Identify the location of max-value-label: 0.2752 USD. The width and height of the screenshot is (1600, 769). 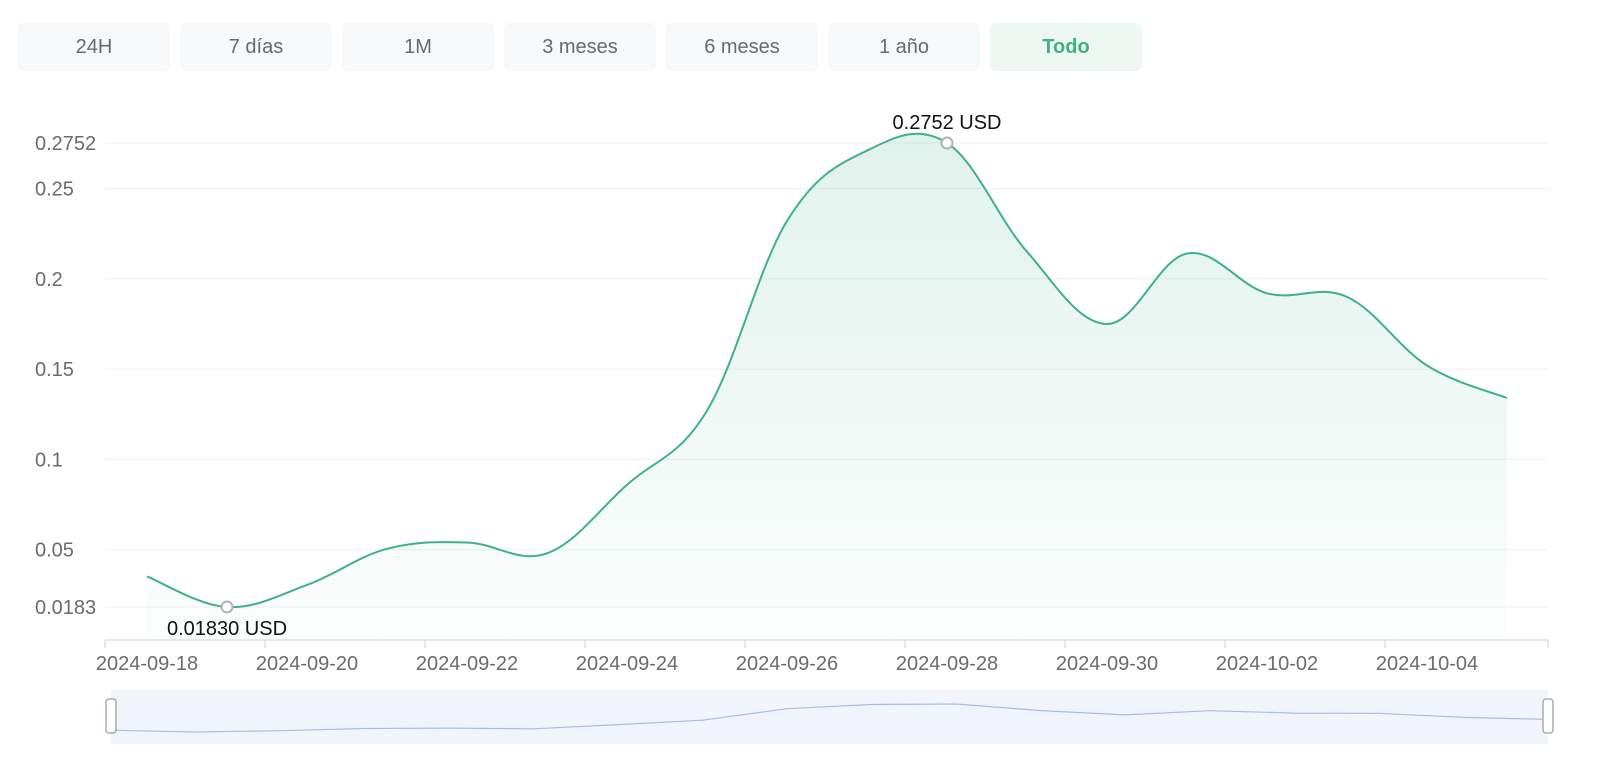
(947, 123).